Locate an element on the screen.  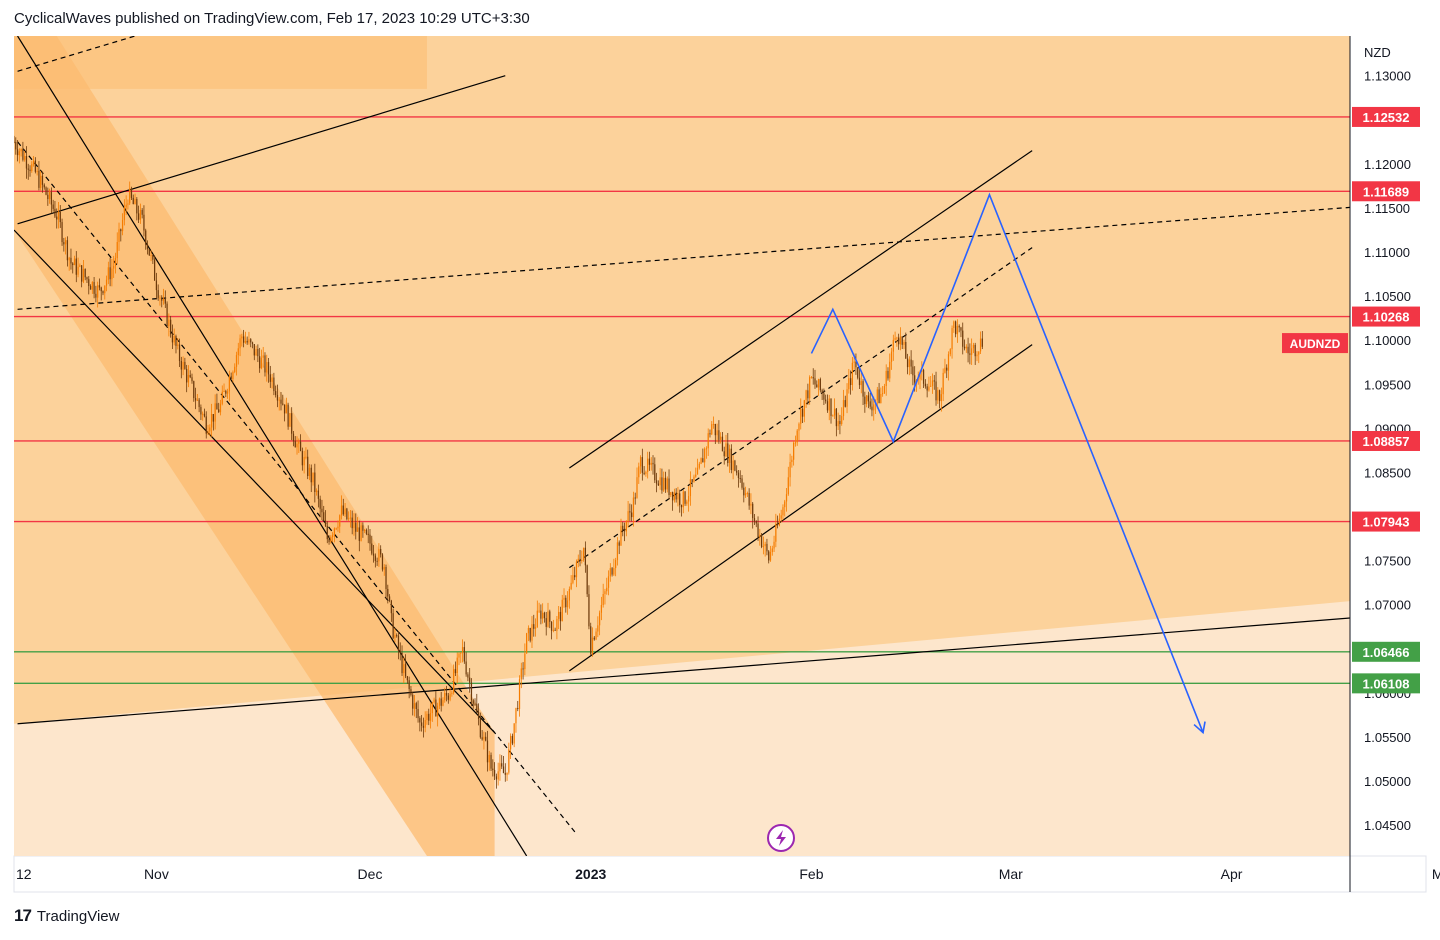
price-tick-label: 1.04500 is located at coordinates (1387, 825).